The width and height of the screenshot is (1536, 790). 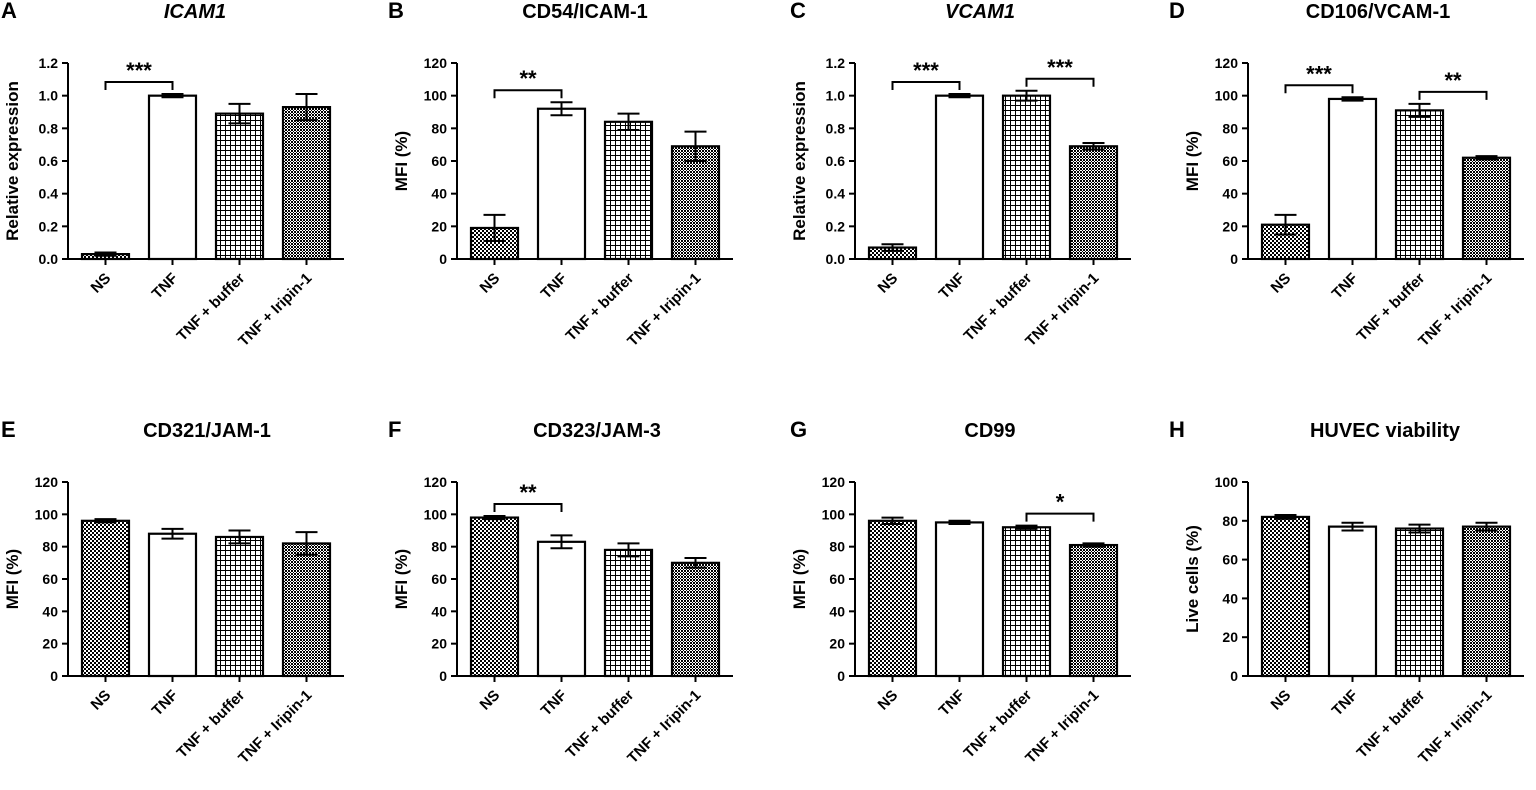 What do you see at coordinates (836, 194) in the screenshot?
I see `y-tick-label: 0.4` at bounding box center [836, 194].